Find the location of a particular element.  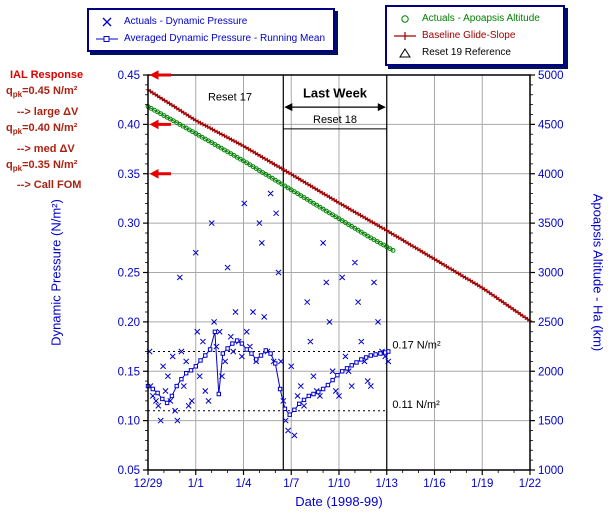

averaged-dynamic-pressure-running-mean-markers is located at coordinates (268, 373).